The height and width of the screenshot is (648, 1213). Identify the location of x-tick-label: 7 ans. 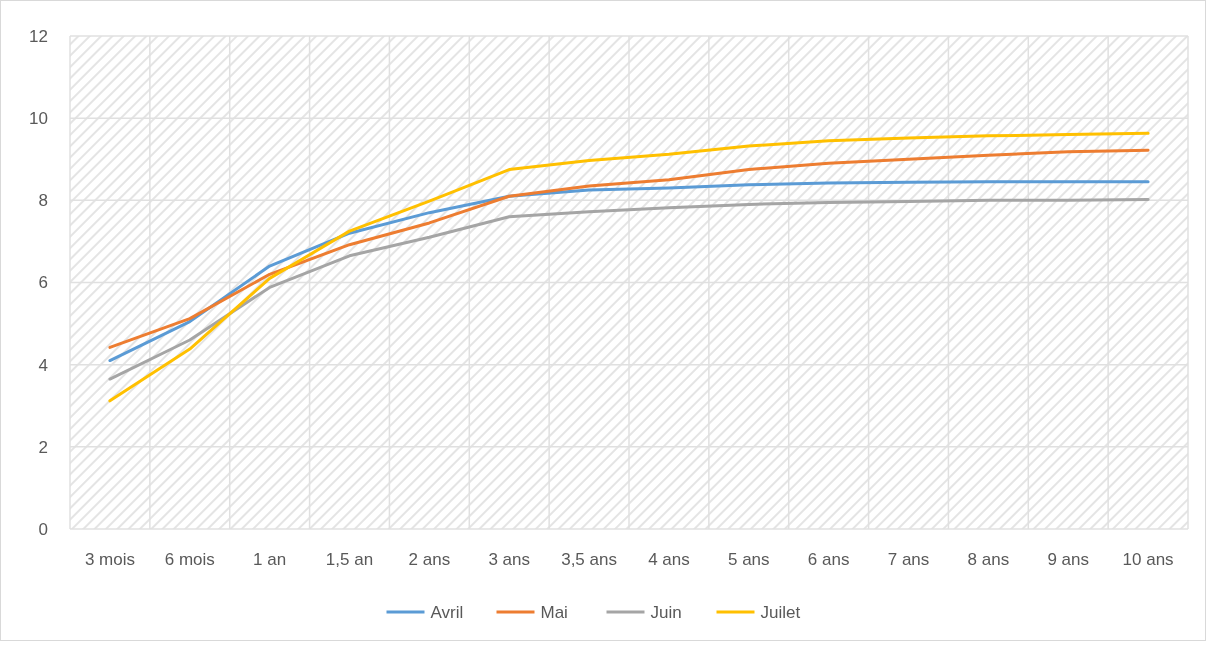
(908, 559).